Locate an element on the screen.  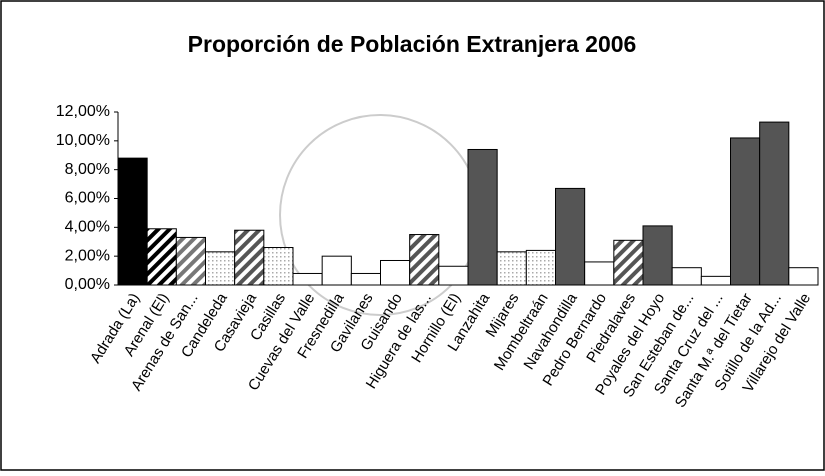
y-tick-label: 10,00% is located at coordinates (83, 140).